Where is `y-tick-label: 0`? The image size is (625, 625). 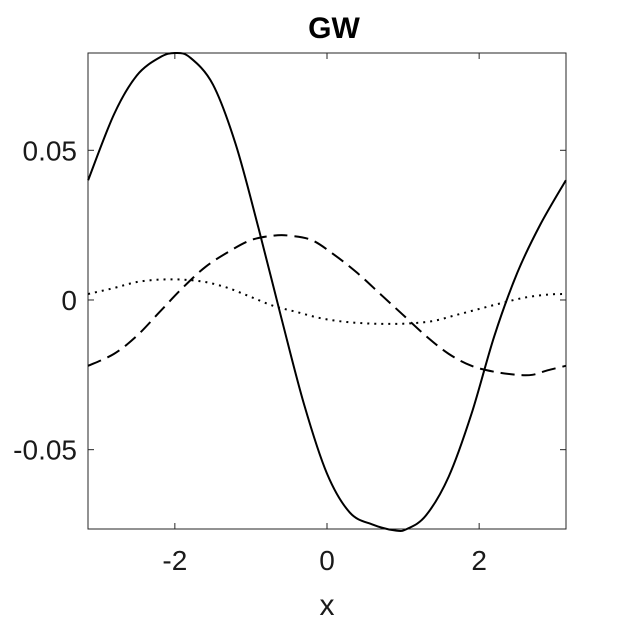 y-tick-label: 0 is located at coordinates (69, 300).